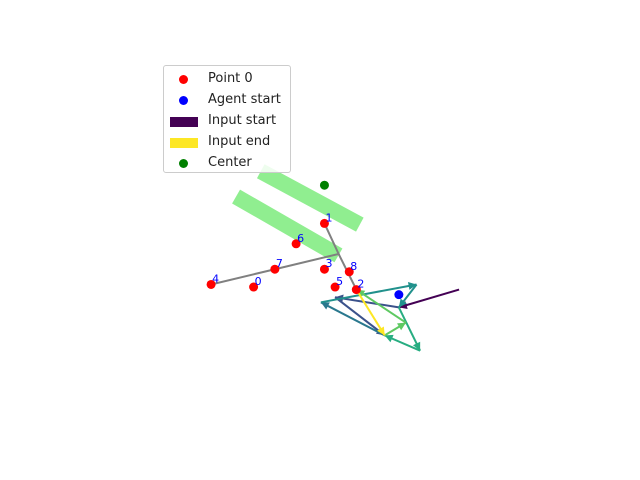 The height and width of the screenshot is (480, 640). I want to click on t-shaped-region, so click(298, 213).